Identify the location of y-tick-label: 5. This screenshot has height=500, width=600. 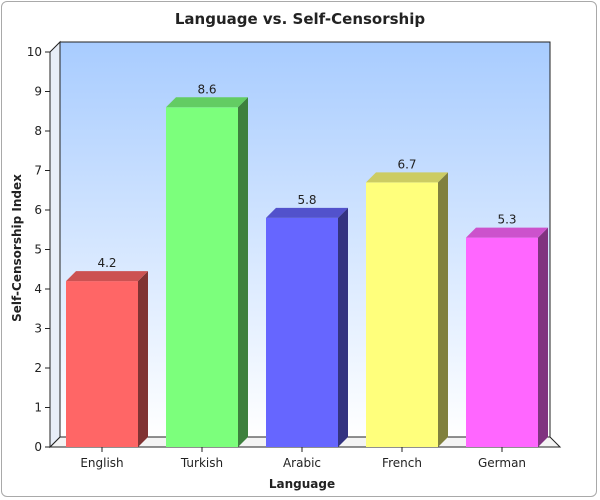
(38, 250).